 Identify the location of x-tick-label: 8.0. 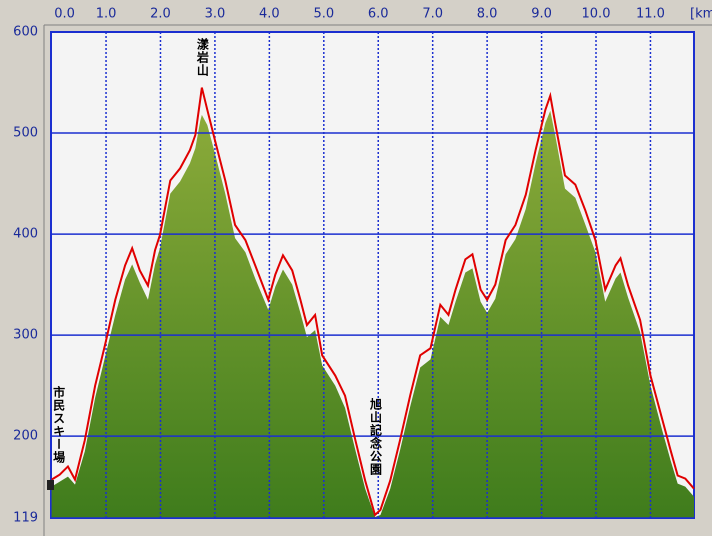
(487, 14).